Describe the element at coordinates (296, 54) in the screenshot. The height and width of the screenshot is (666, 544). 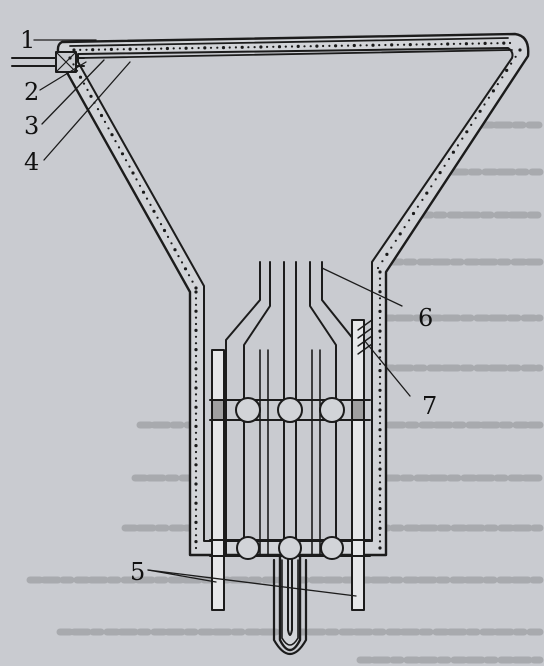
I see `top-panel-lower` at that location.